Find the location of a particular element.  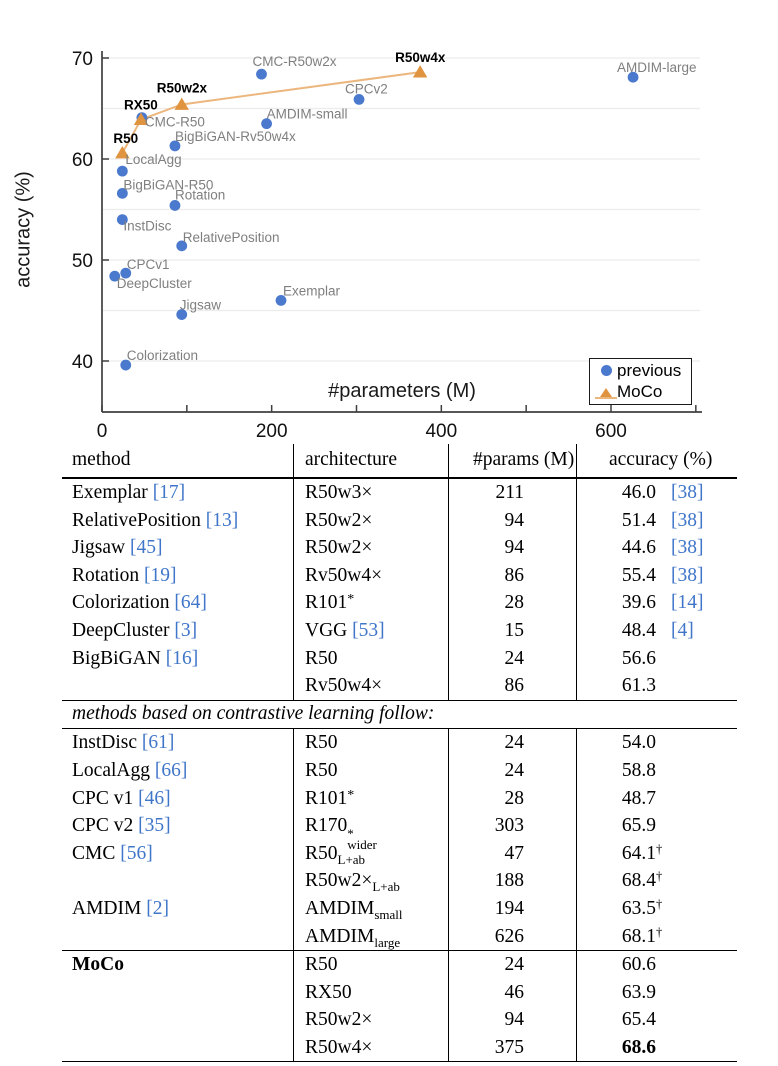

params-value: 86 is located at coordinates (514, 686).